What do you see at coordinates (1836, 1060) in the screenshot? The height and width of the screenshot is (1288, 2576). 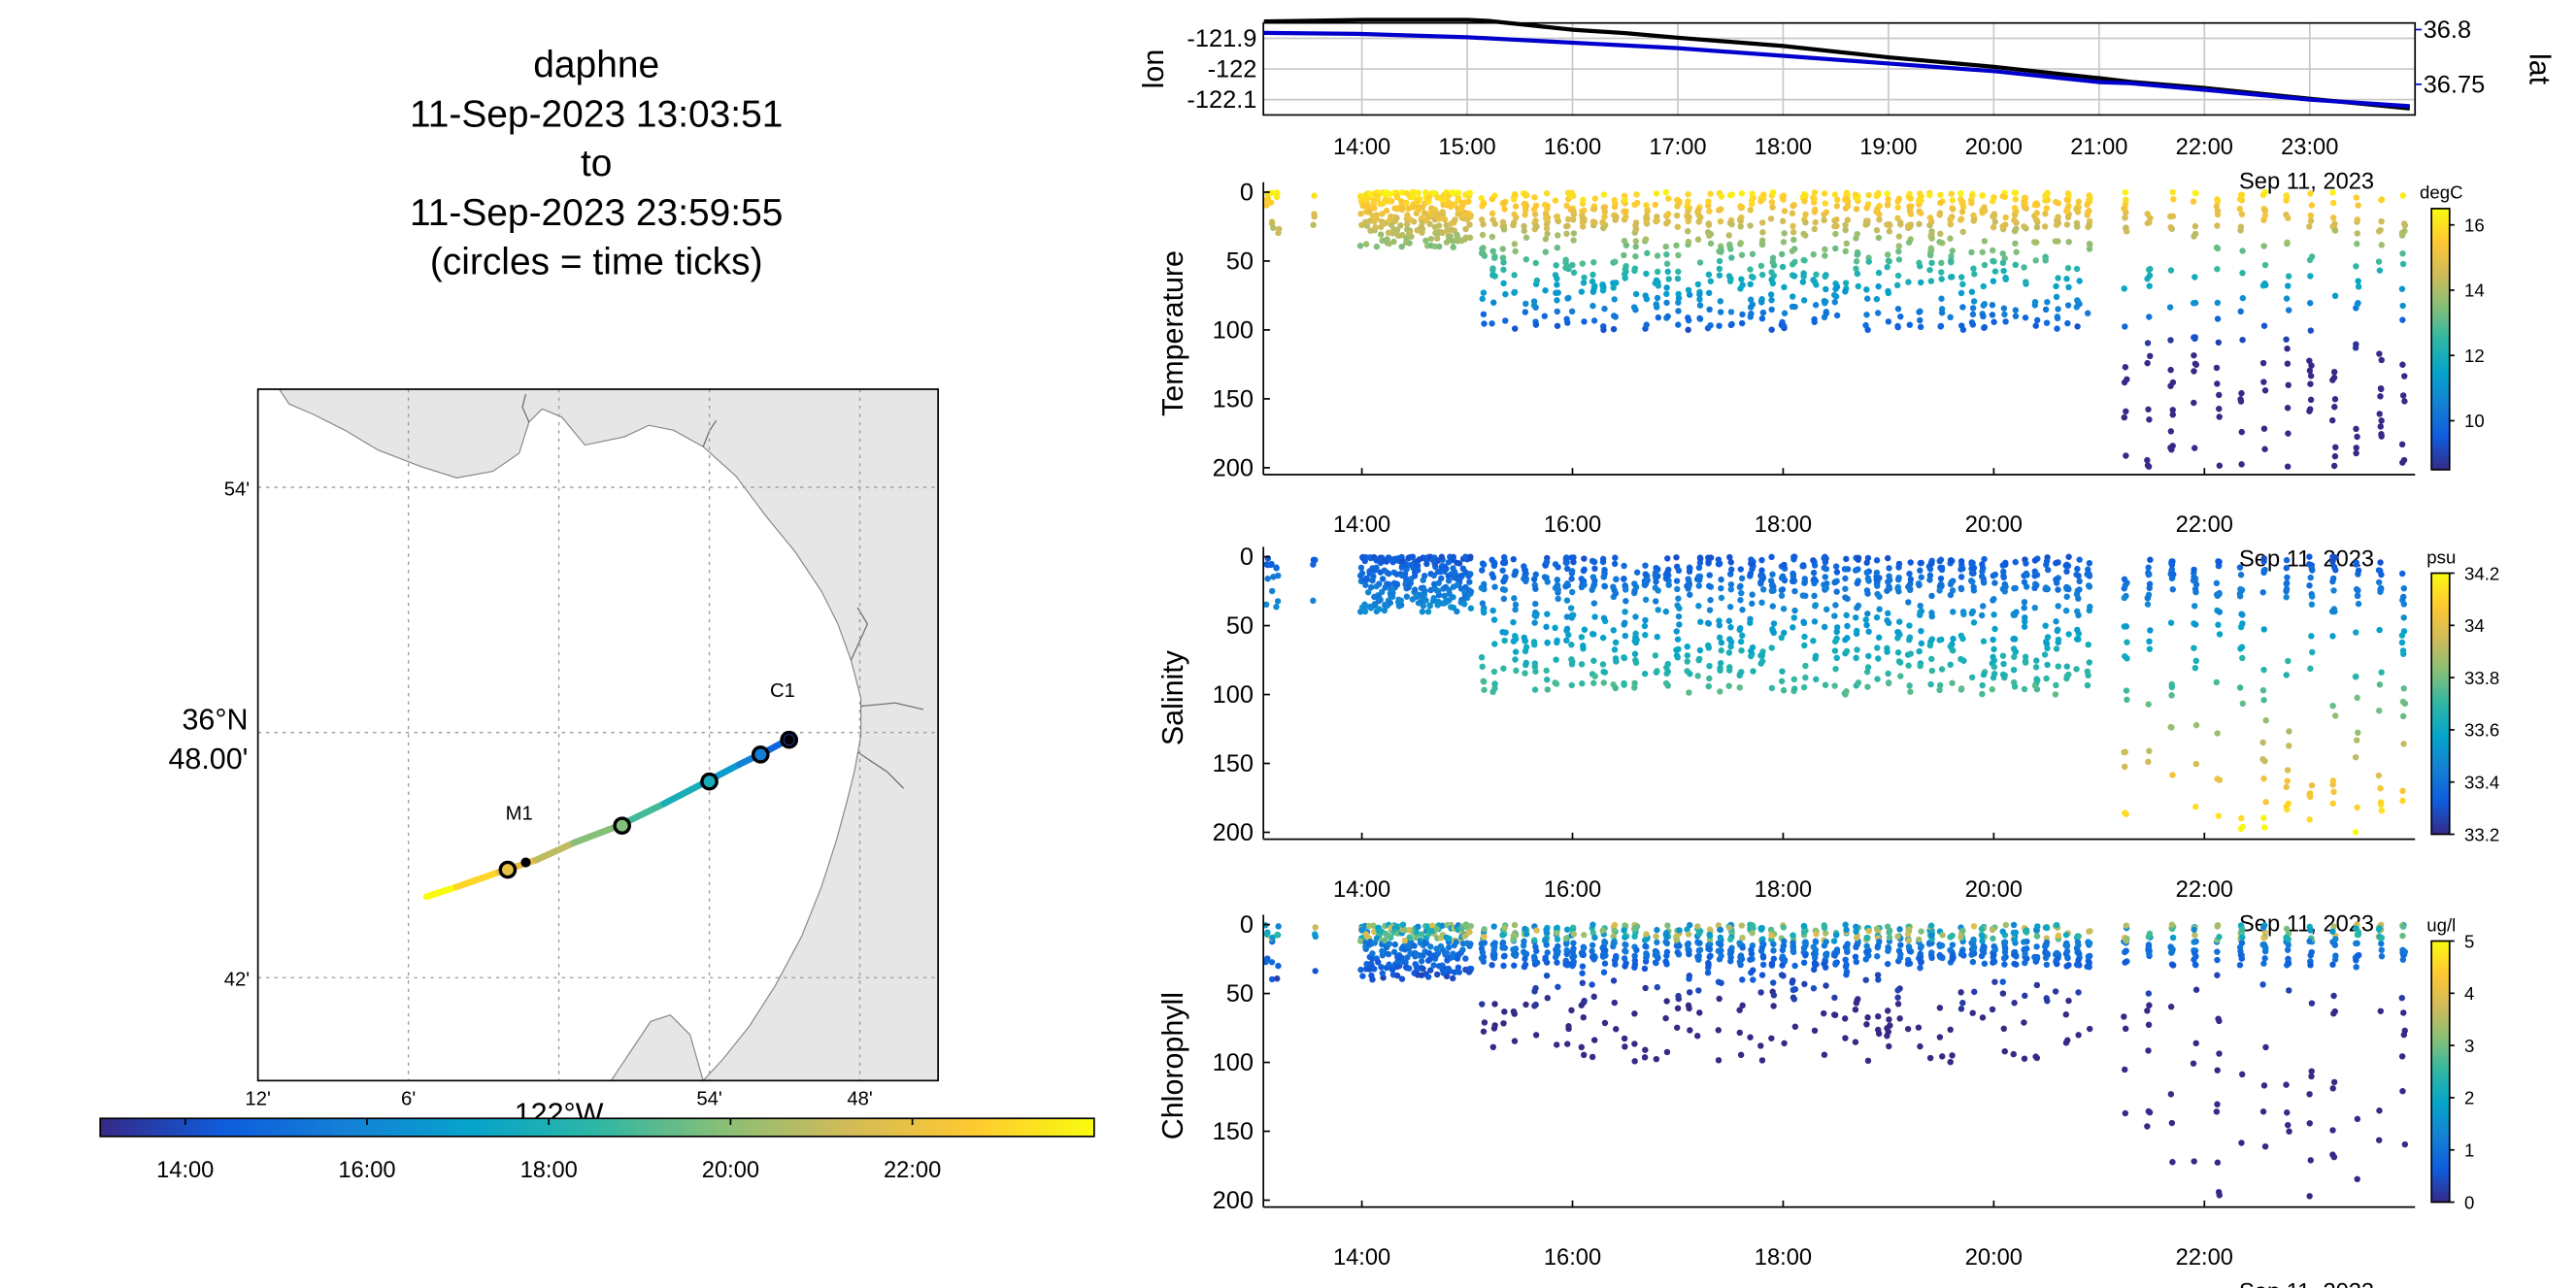 I see `chlorophyll-points` at bounding box center [1836, 1060].